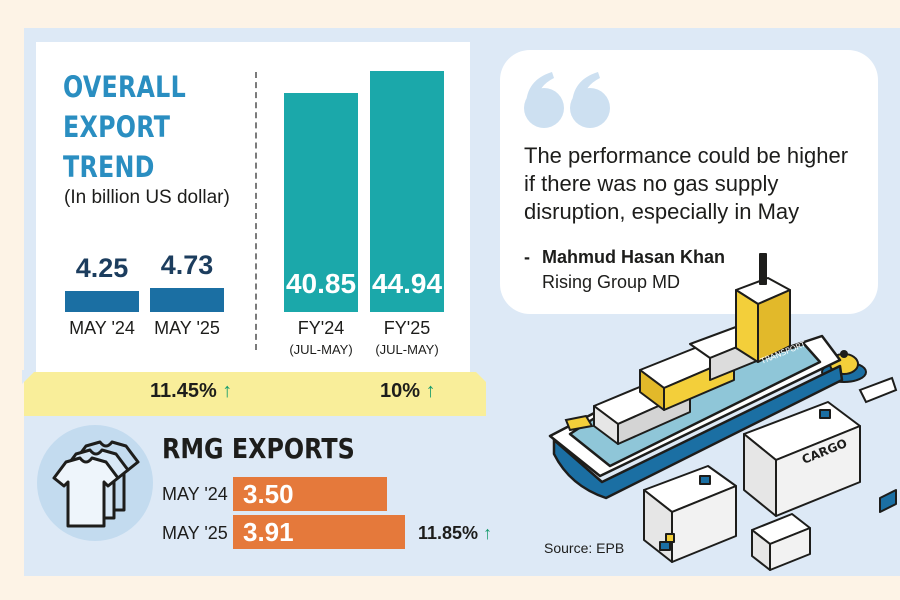 This screenshot has width=900, height=600. I want to click on title-line-2: EXPORT, so click(117, 127).